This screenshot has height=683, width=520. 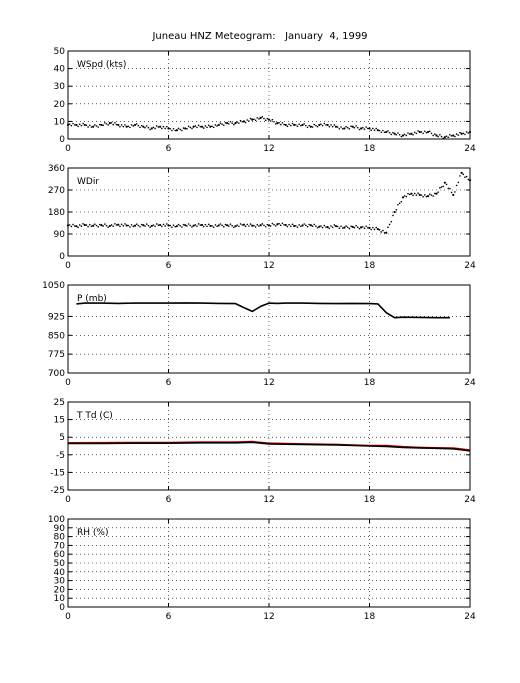 What do you see at coordinates (60, 599) in the screenshot?
I see `y-tick-label: 10` at bounding box center [60, 599].